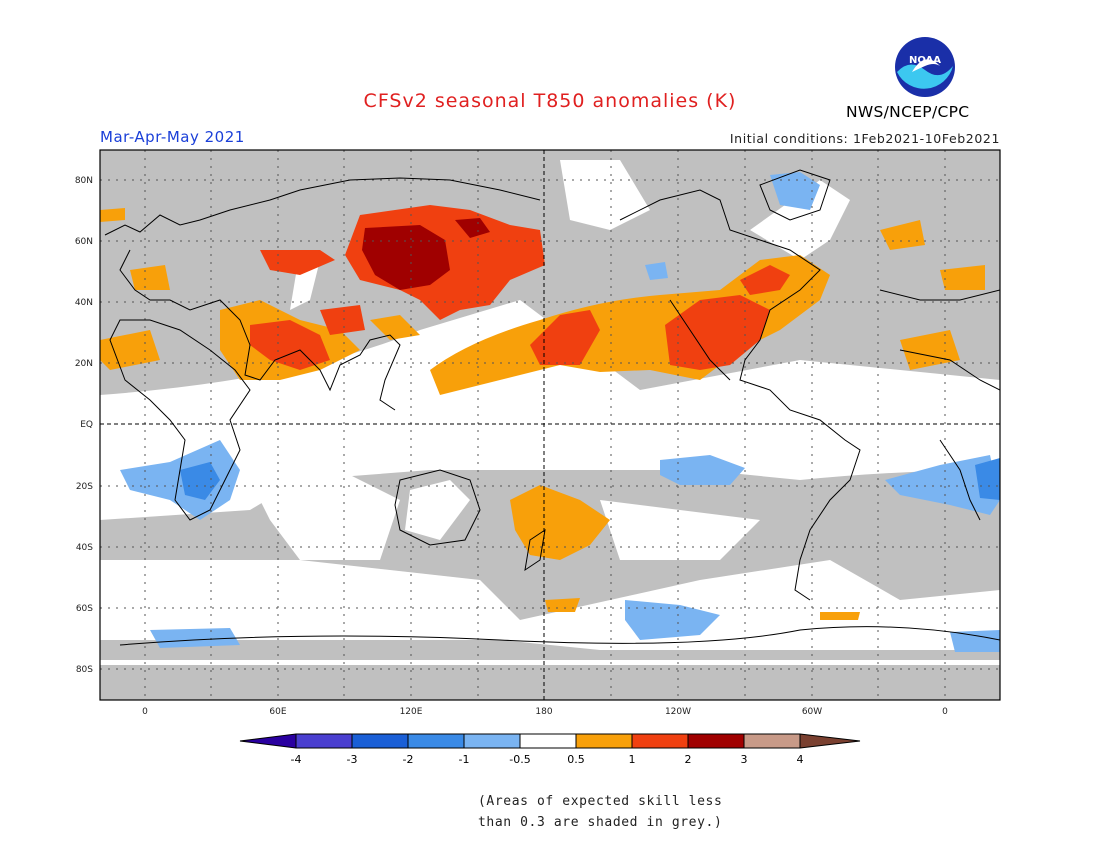 The width and height of the screenshot is (1100, 850). What do you see at coordinates (408, 759) in the screenshot?
I see `colorbar-tick-label: -2` at bounding box center [408, 759].